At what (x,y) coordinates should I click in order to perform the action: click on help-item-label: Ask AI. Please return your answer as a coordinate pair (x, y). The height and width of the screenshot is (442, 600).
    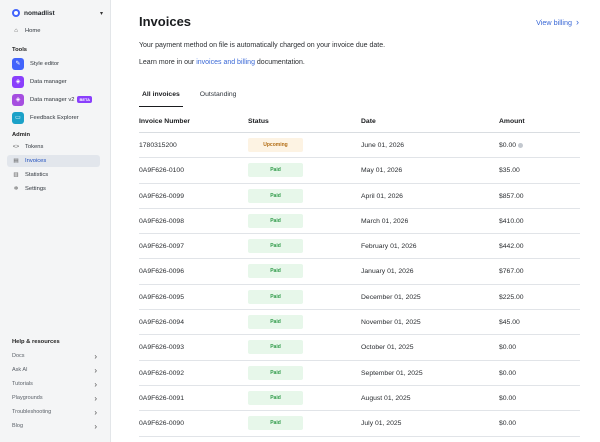
    Looking at the image, I should click on (20, 370).